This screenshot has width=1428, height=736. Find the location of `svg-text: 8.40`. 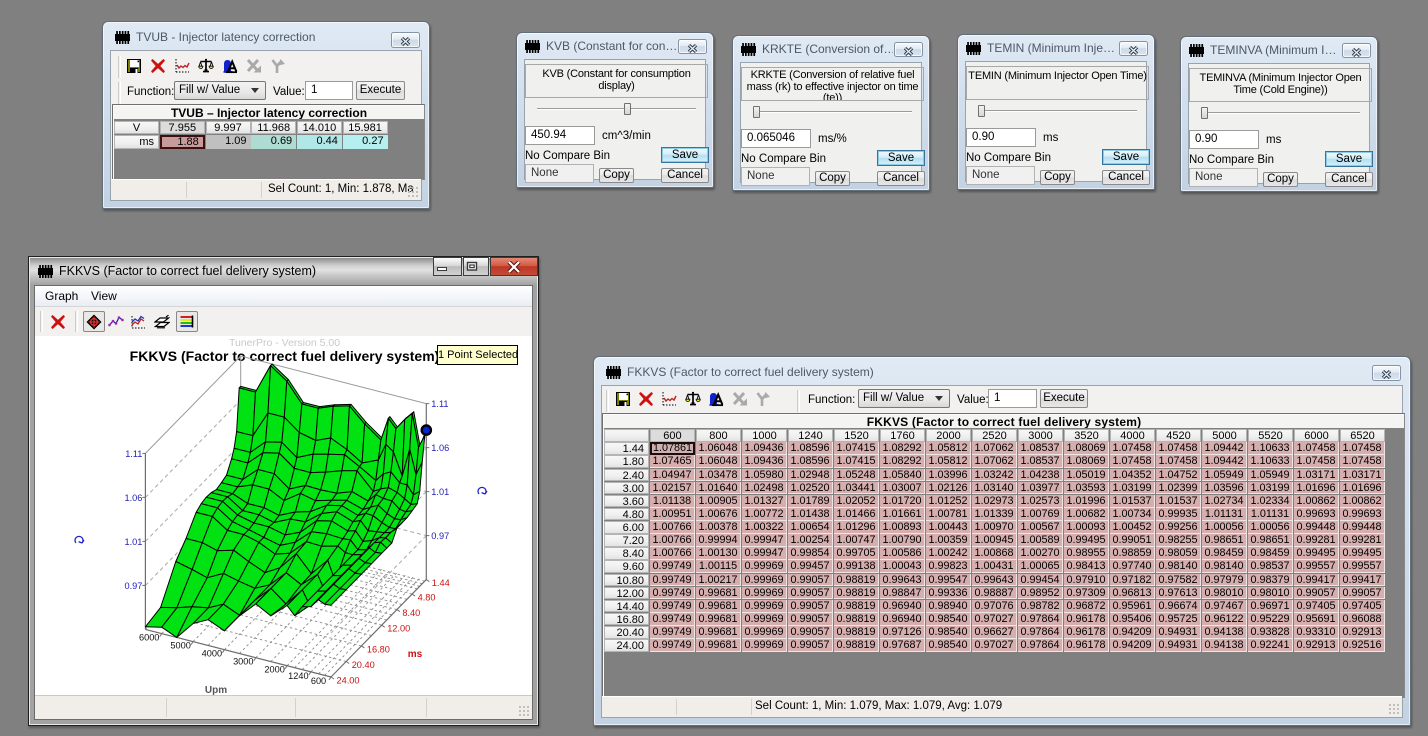

svg-text: 8.40 is located at coordinates (411, 613).